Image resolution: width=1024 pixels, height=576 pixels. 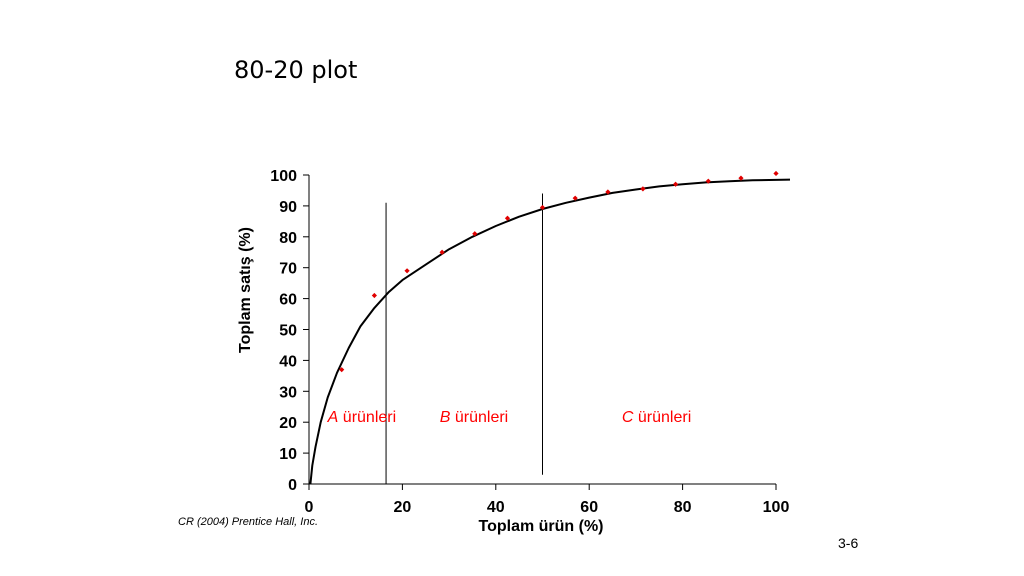 I want to click on y-tick-label: 50, so click(x=288, y=331).